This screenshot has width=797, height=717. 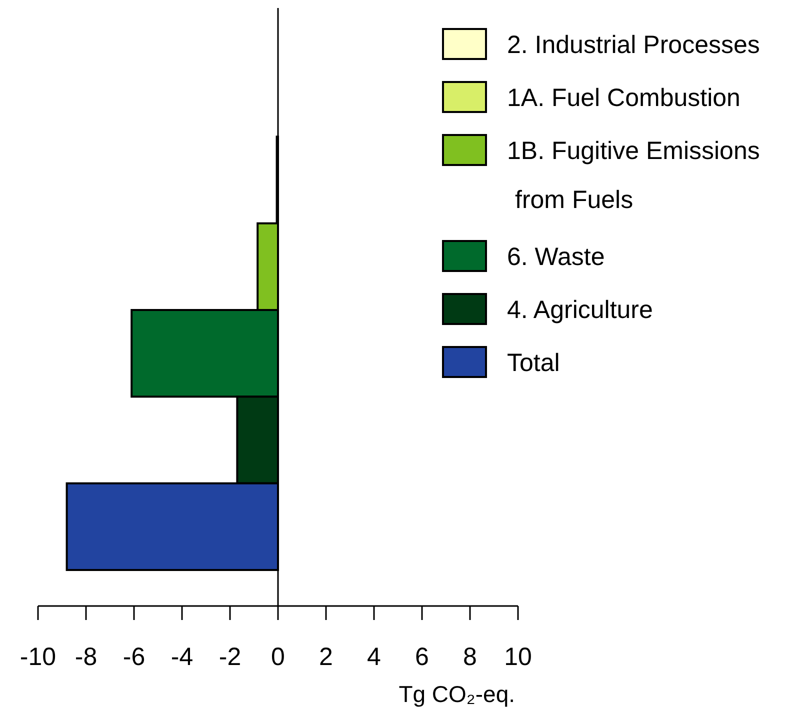 I want to click on x-tick-label: -4, so click(x=182, y=657).